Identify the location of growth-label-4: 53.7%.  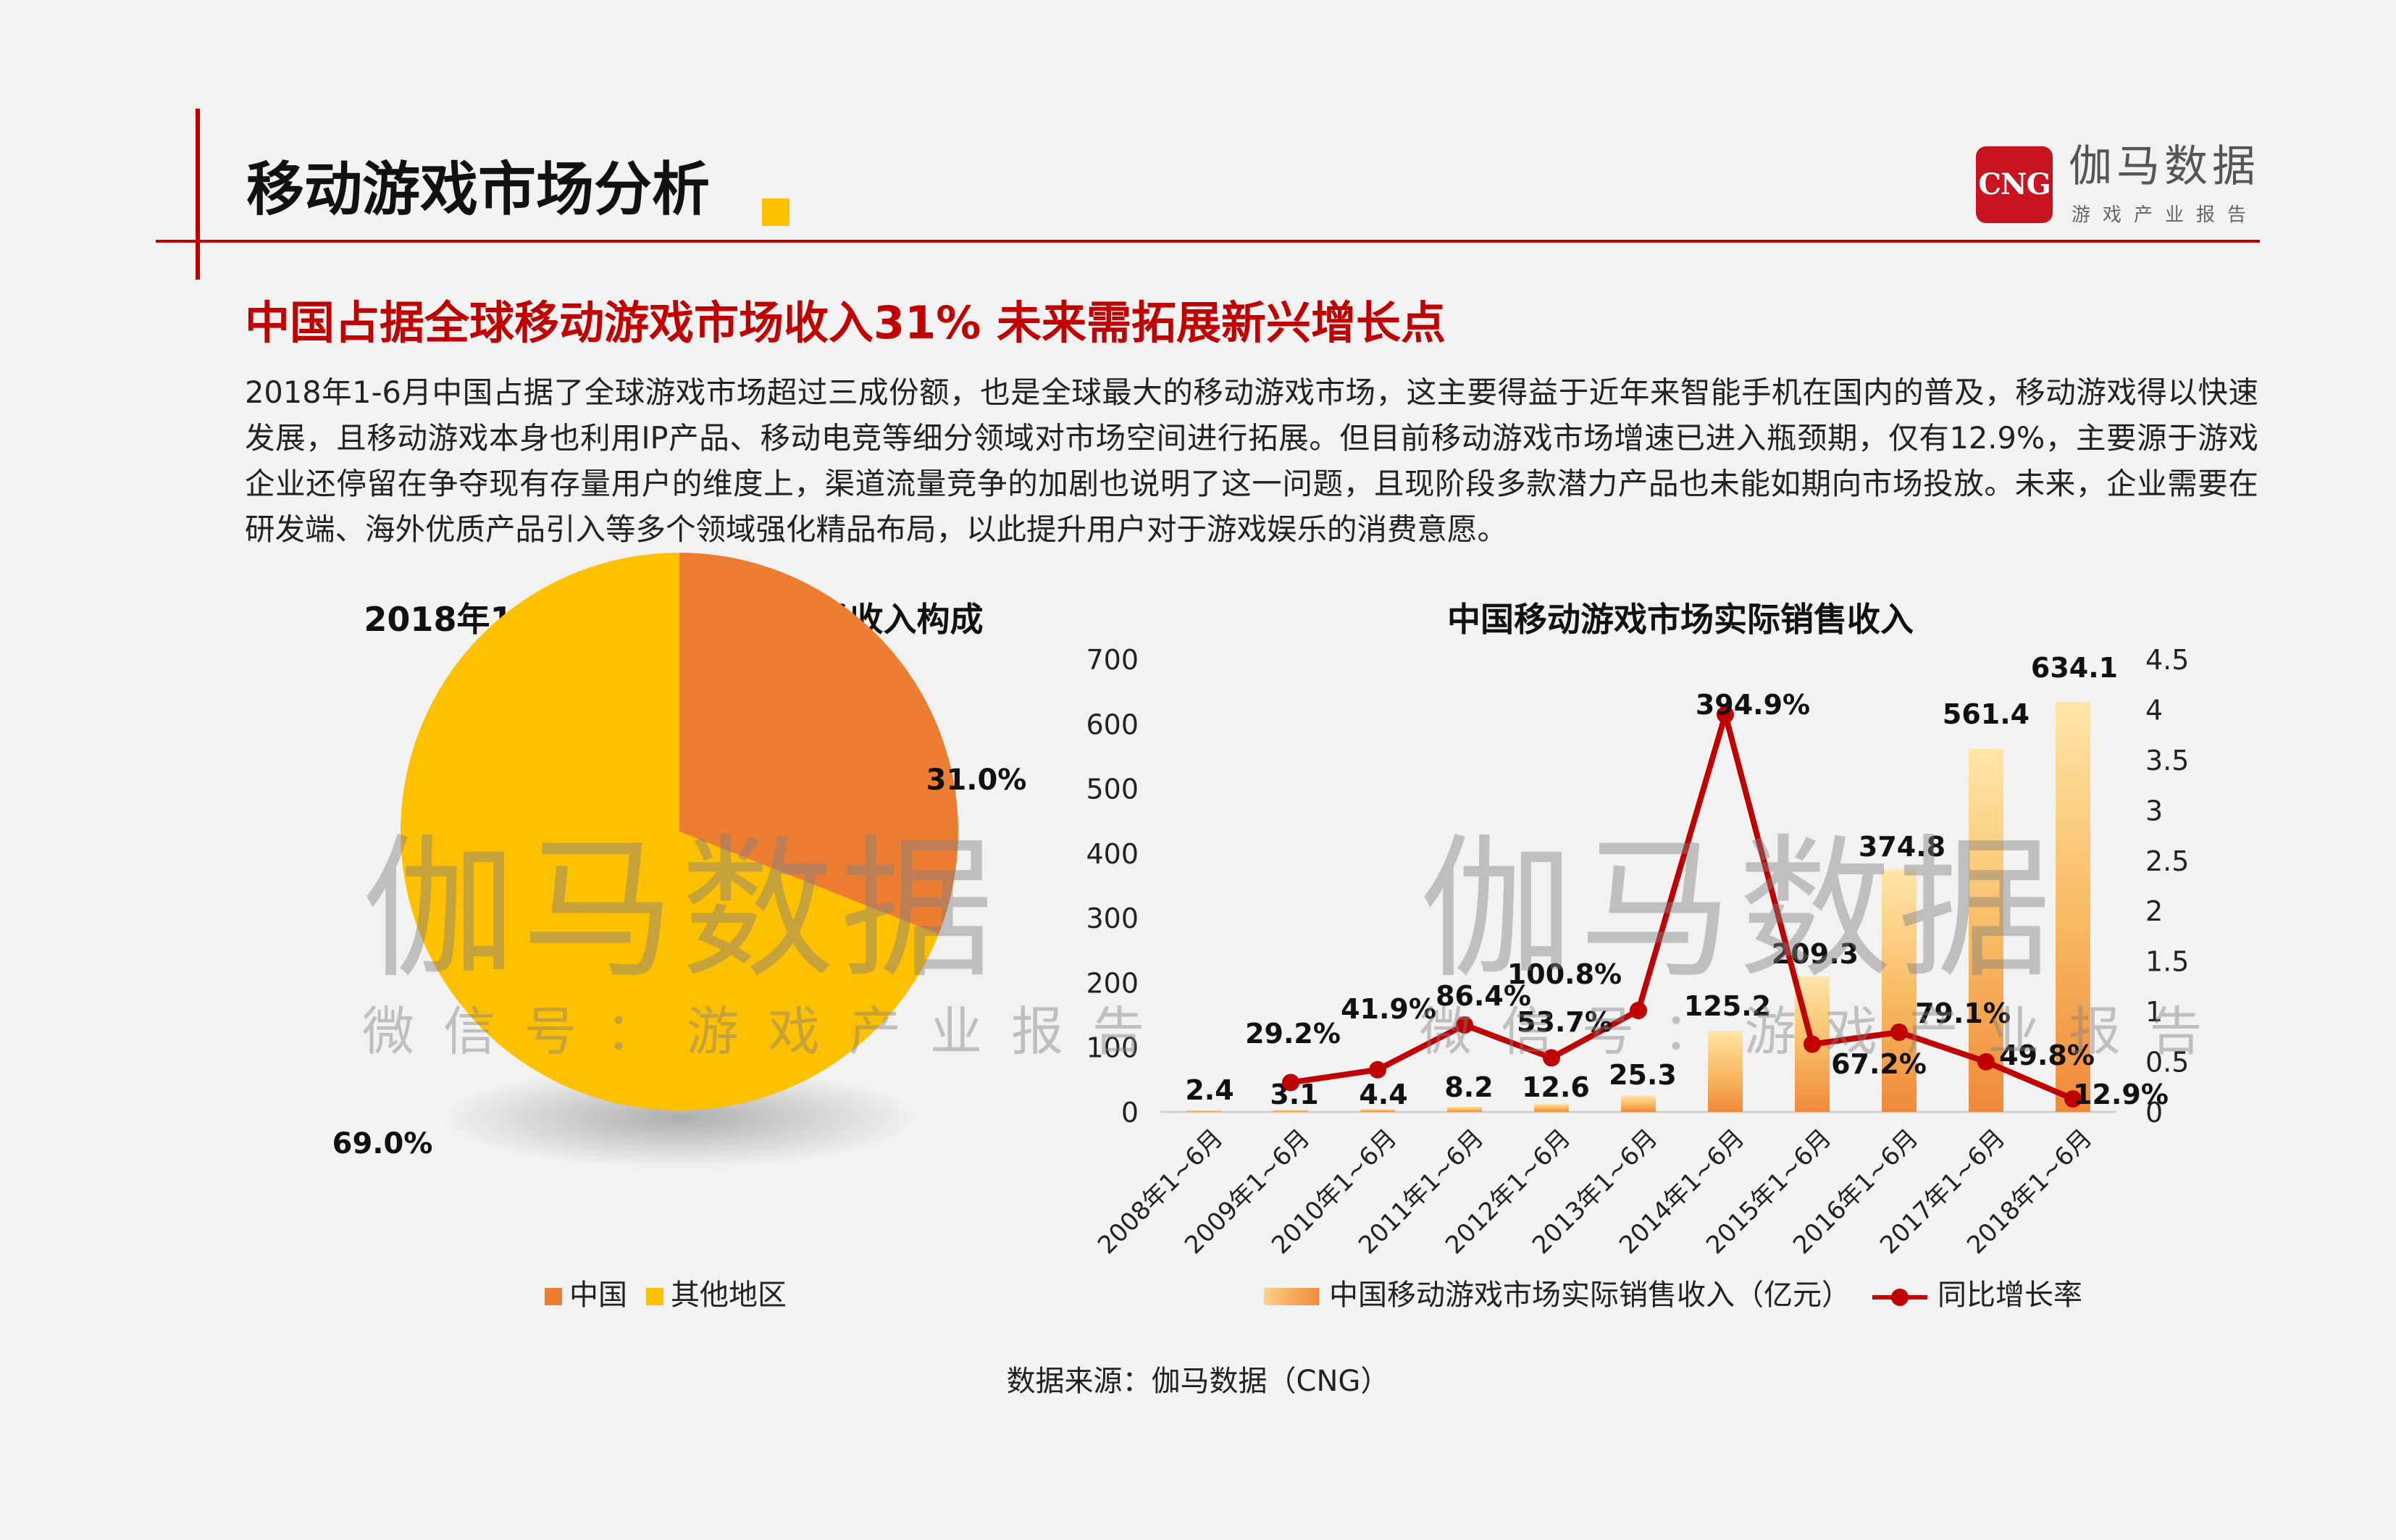
(1564, 1022).